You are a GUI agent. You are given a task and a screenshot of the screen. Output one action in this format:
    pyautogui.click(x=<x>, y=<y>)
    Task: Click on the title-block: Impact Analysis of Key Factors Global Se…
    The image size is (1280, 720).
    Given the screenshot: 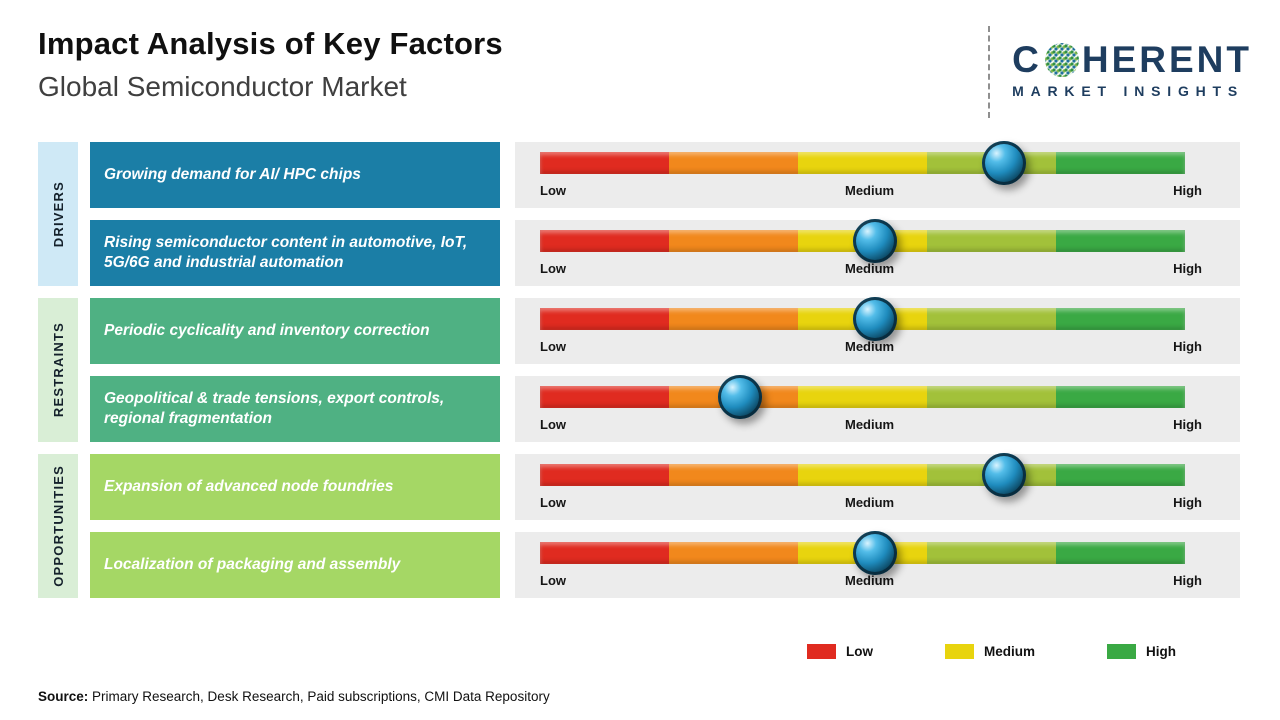 What is the action you would take?
    pyautogui.click(x=270, y=64)
    